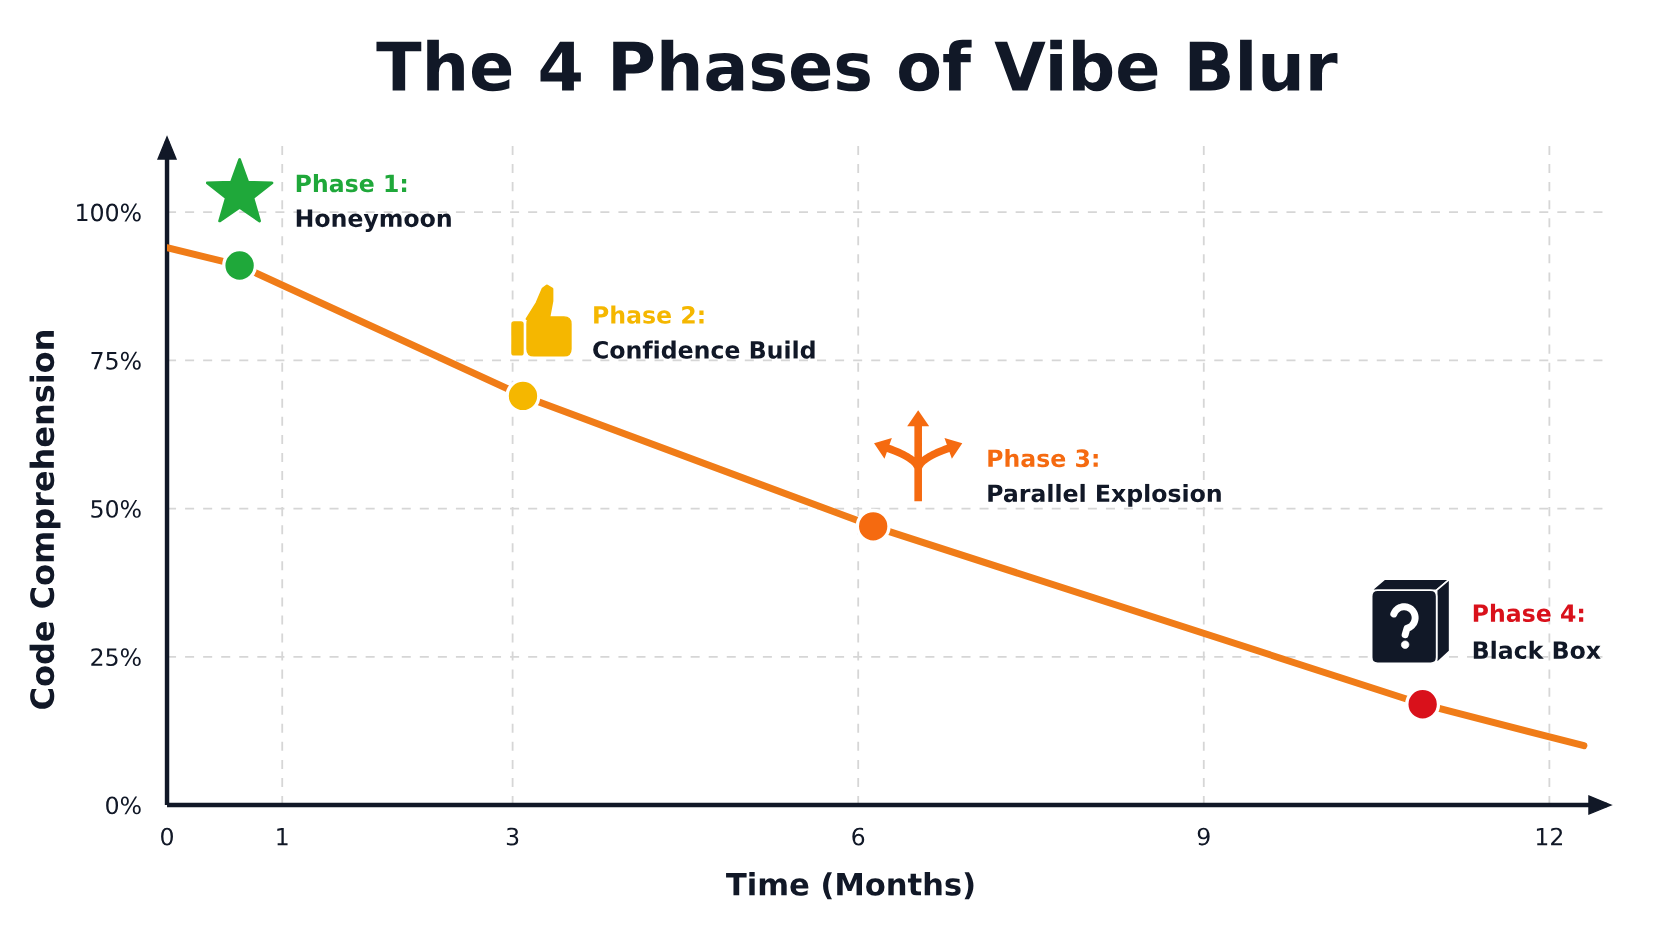 This screenshot has width=1672, height=941. Describe the element at coordinates (1043, 458) in the screenshot. I see `annotation: Phase 3:` at that location.